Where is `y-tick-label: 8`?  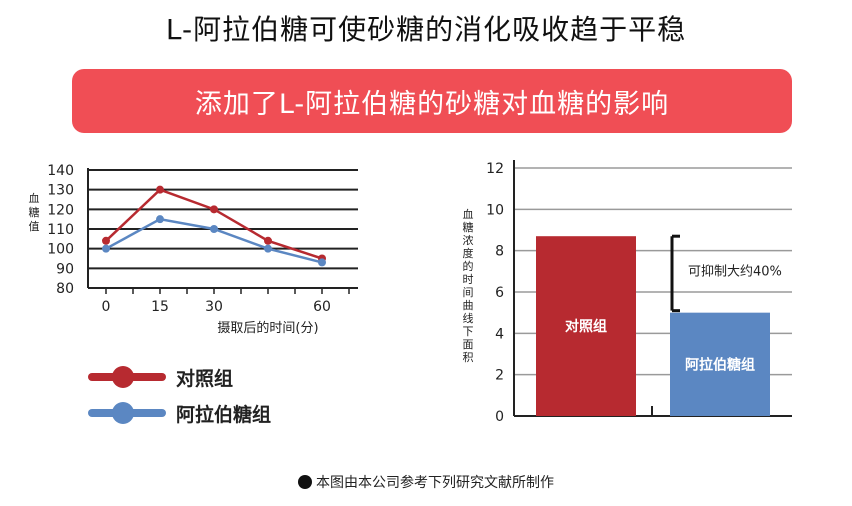
y-tick-label: 8 is located at coordinates (499, 252).